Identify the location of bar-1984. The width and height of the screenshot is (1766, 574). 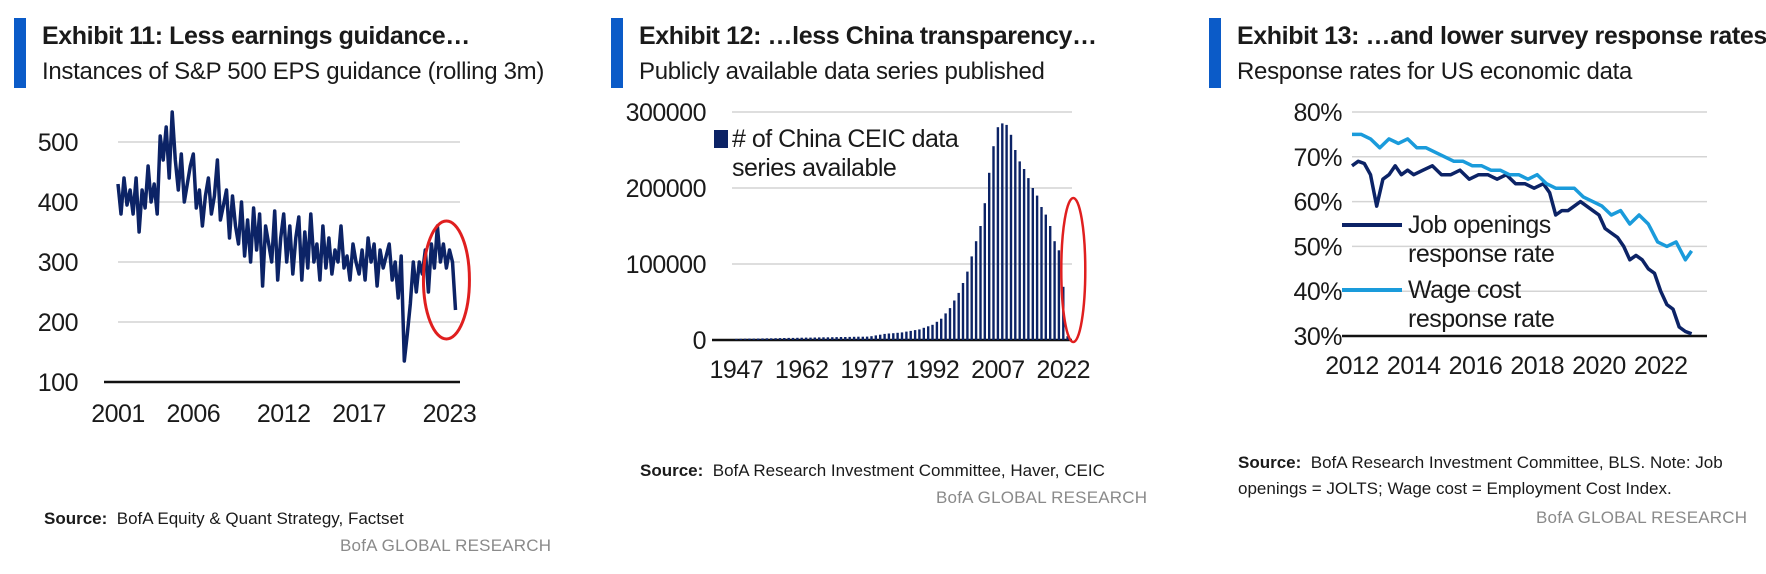
(897, 336).